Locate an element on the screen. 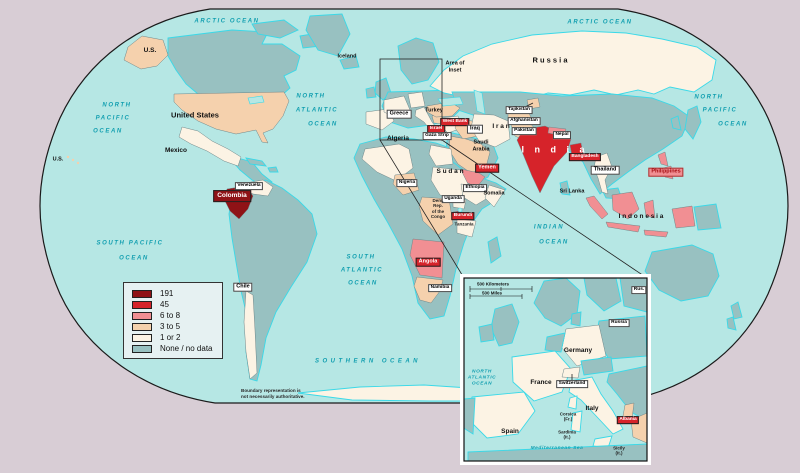 This screenshot has width=800, height=473. country-chile is located at coordinates (250, 335).